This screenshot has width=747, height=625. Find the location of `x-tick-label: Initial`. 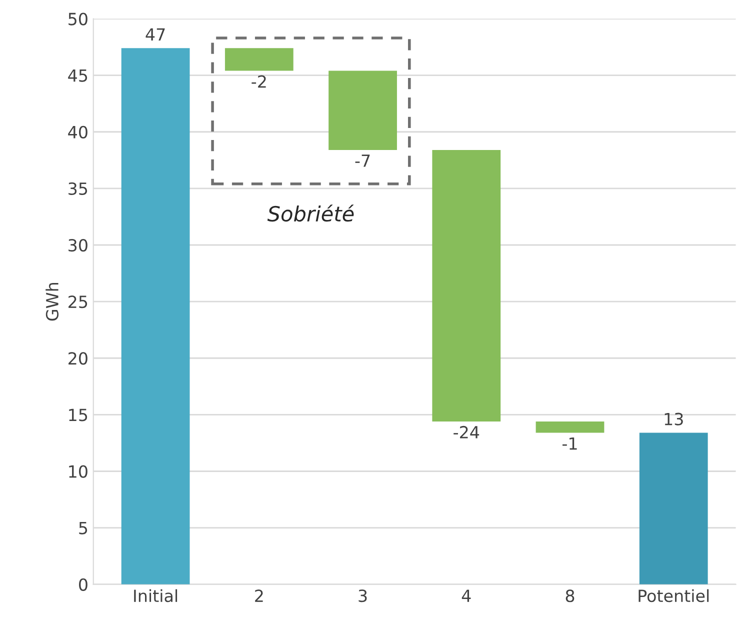

x-tick-label: Initial is located at coordinates (156, 595).